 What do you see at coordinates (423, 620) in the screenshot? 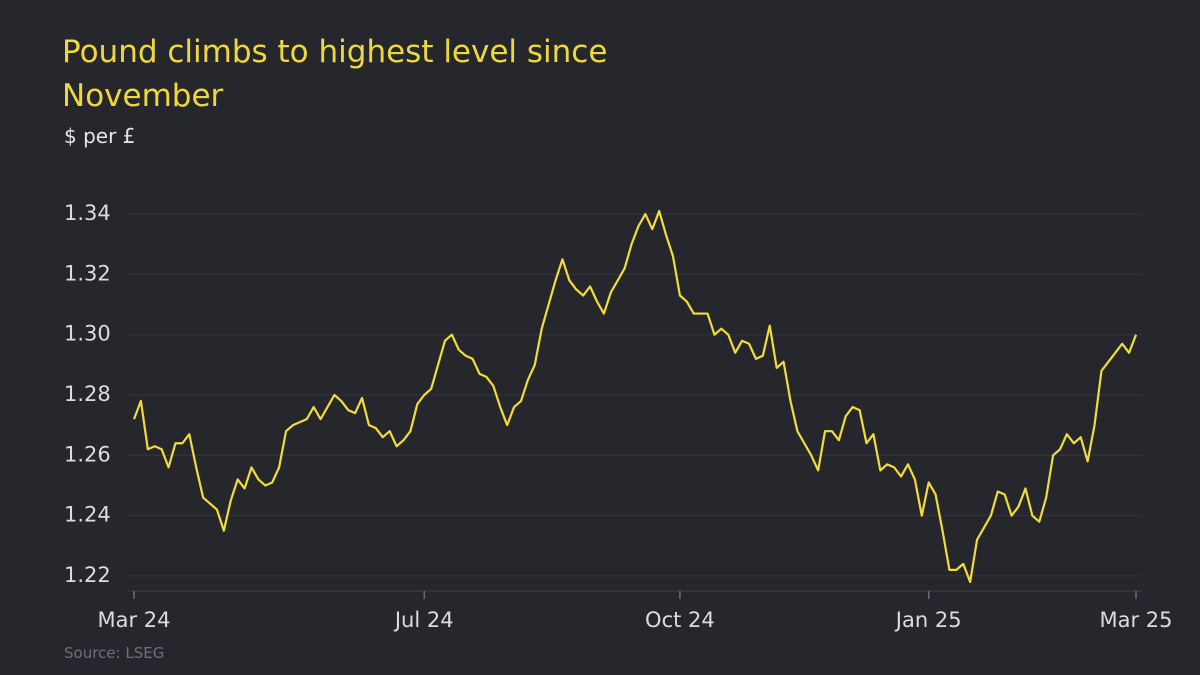
I see `x-tick-label: Jul 24` at bounding box center [423, 620].